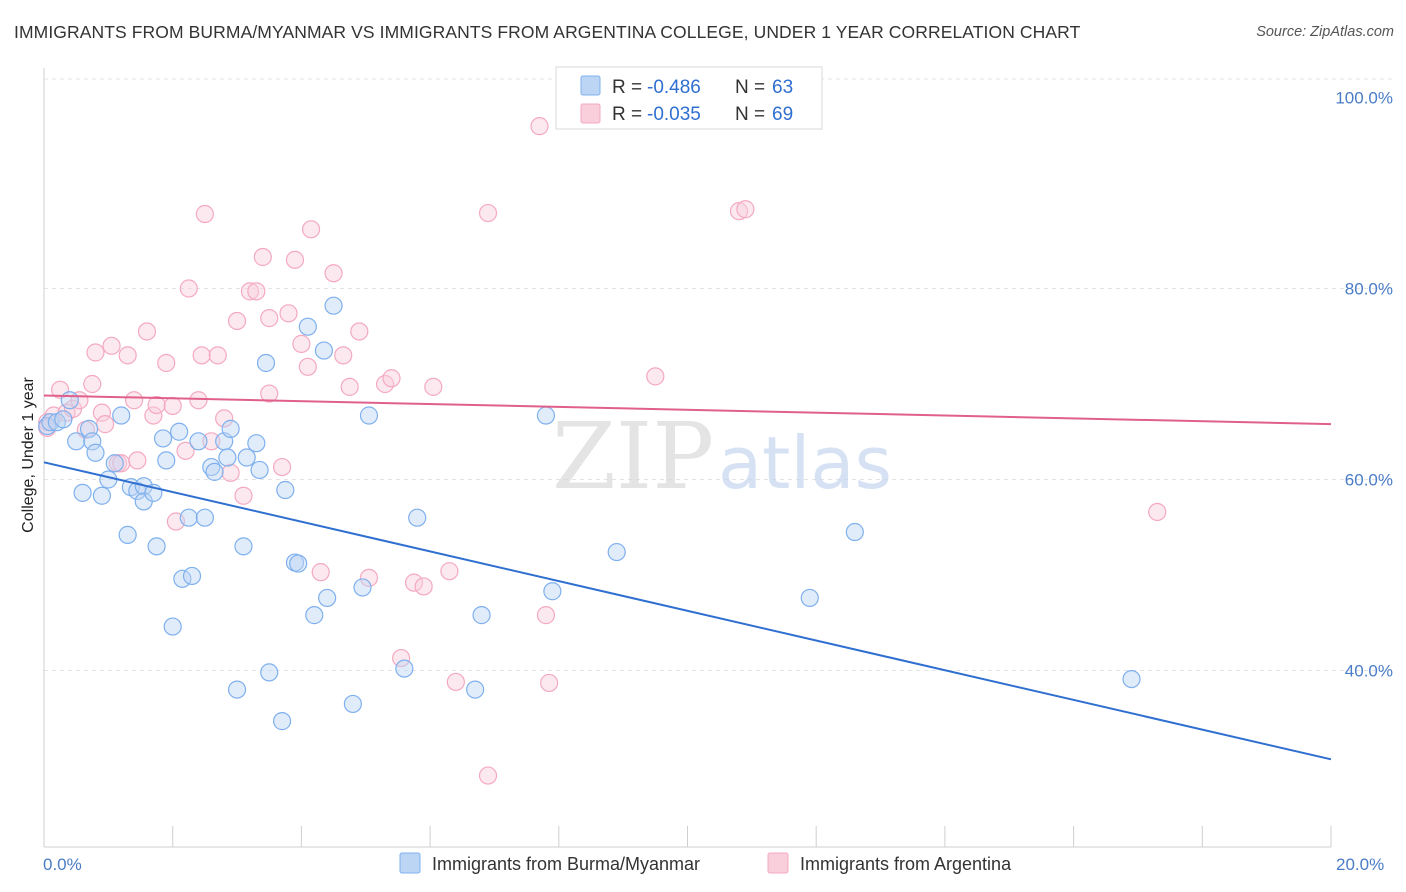 The image size is (1406, 892). I want to click on legend-n-label-2: N =, so click(750, 114).